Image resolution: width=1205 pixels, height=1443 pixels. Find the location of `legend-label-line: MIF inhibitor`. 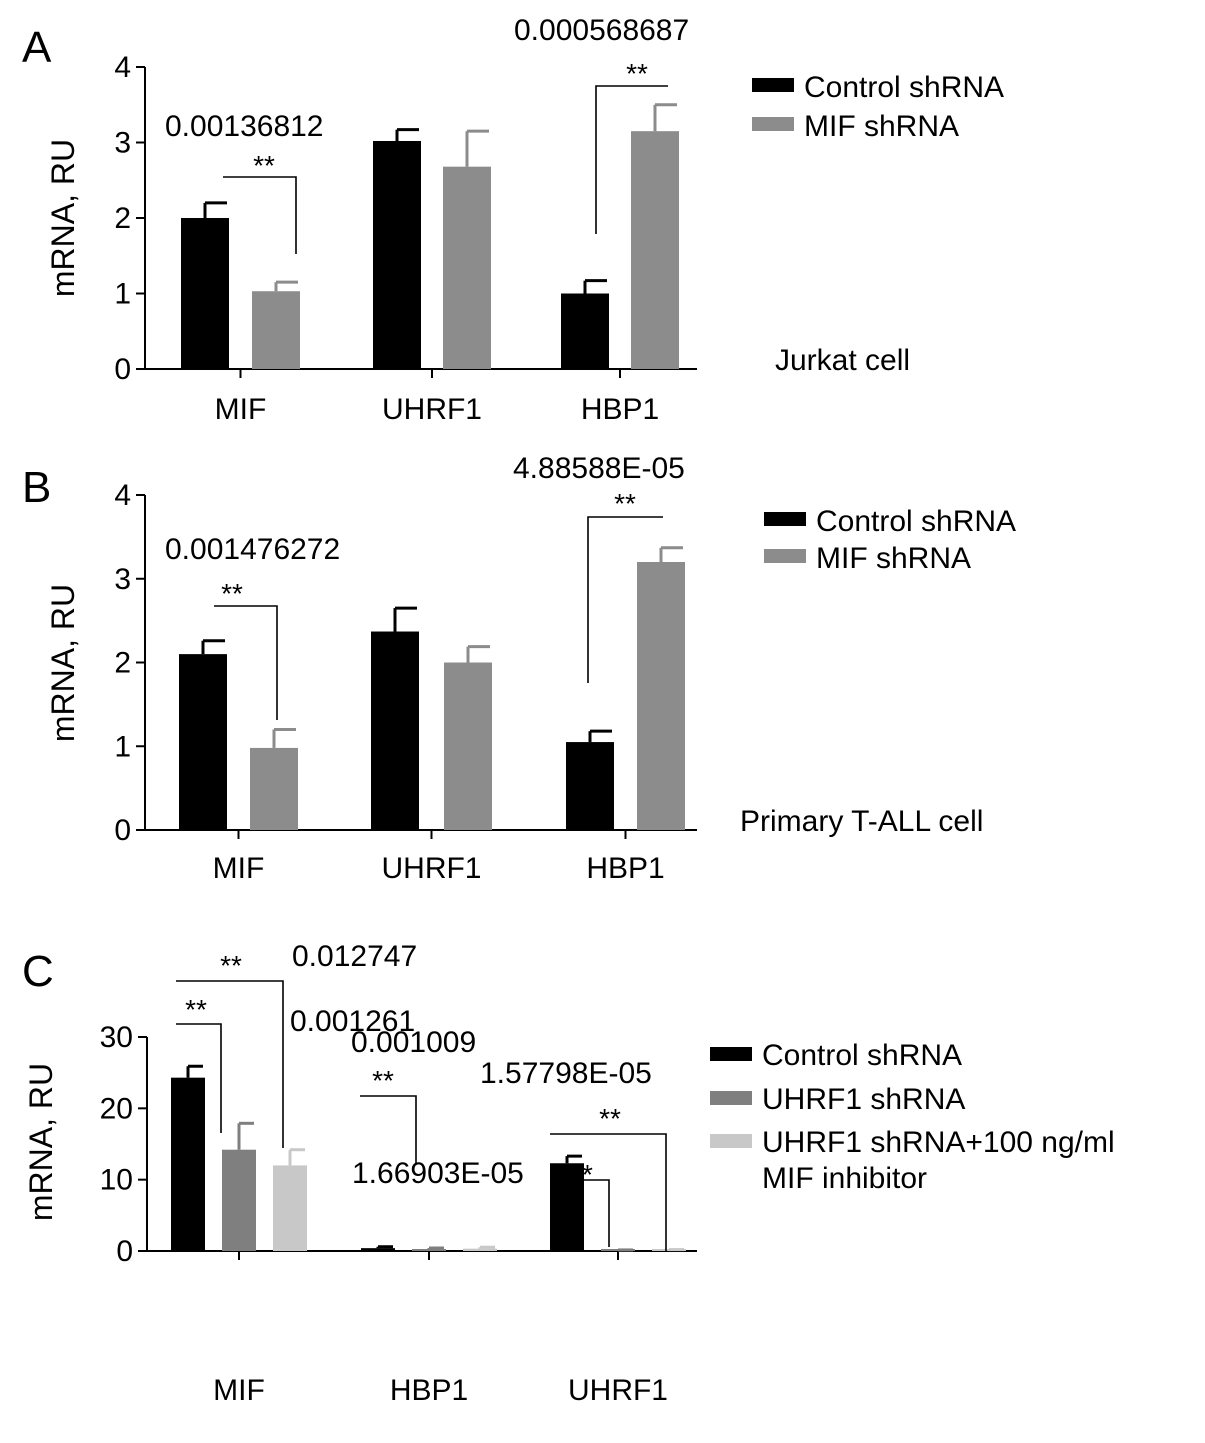

legend-label-line: MIF inhibitor is located at coordinates (844, 1178).